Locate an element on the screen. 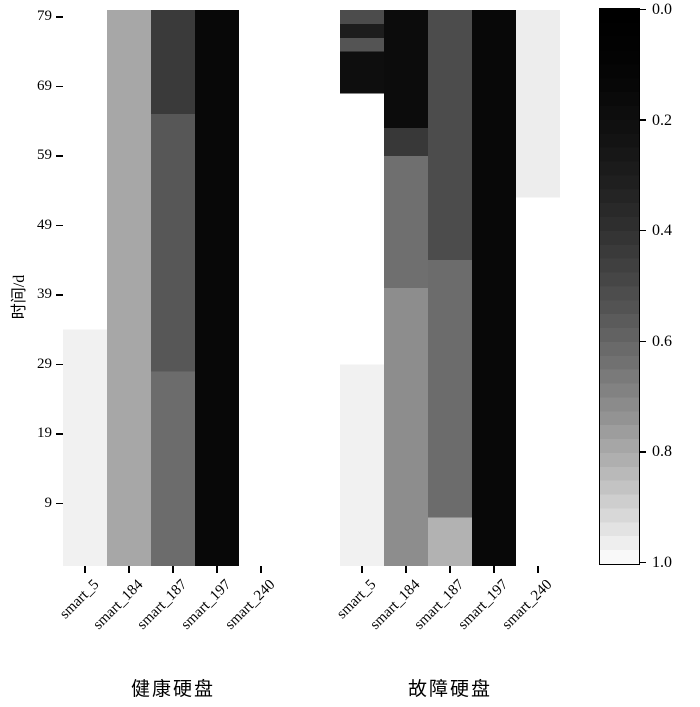 The width and height of the screenshot is (700, 707). colorbar-tick-label: 1.0 is located at coordinates (662, 562).